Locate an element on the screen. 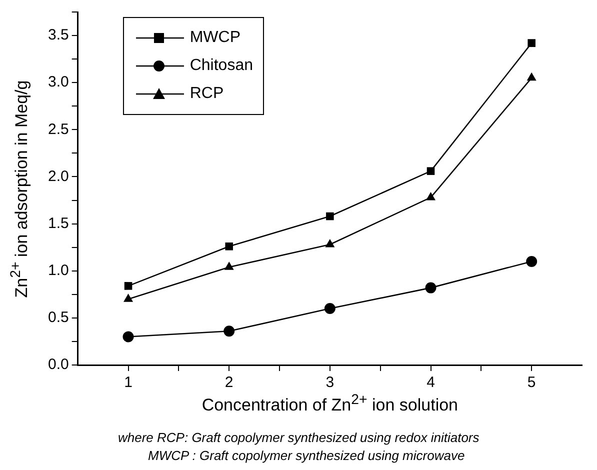  x-tick-label: 3 is located at coordinates (330, 383).